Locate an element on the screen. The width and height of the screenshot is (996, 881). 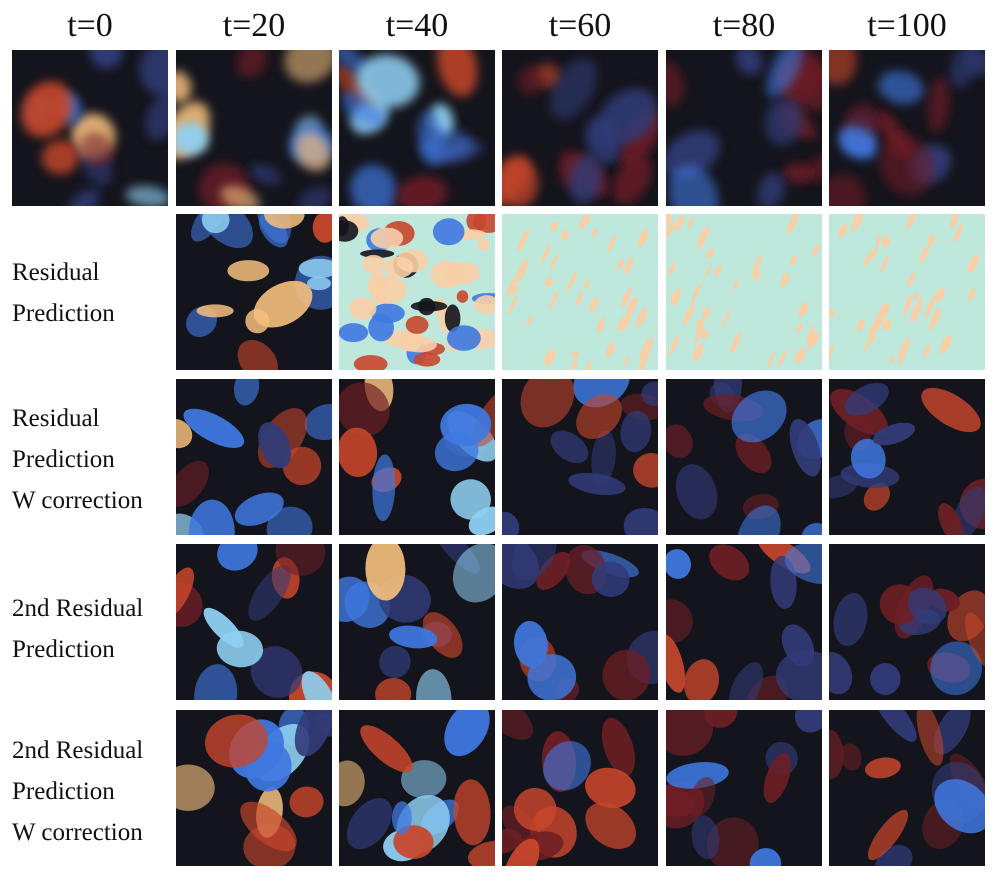
panel-row1-t60 is located at coordinates (580, 292).